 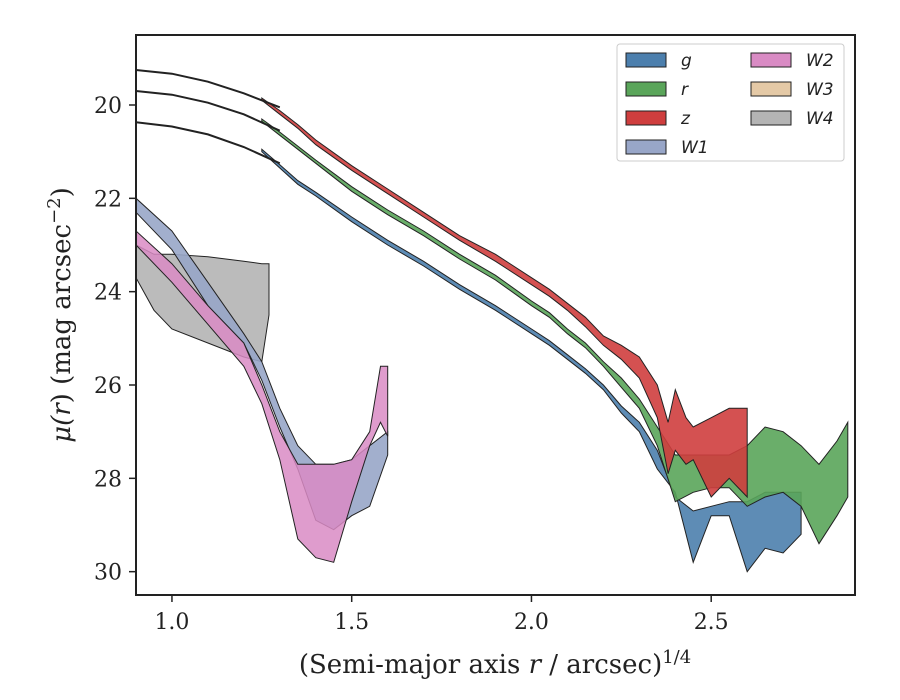 What do you see at coordinates (771, 89) in the screenshot?
I see `legend-swatch-w3` at bounding box center [771, 89].